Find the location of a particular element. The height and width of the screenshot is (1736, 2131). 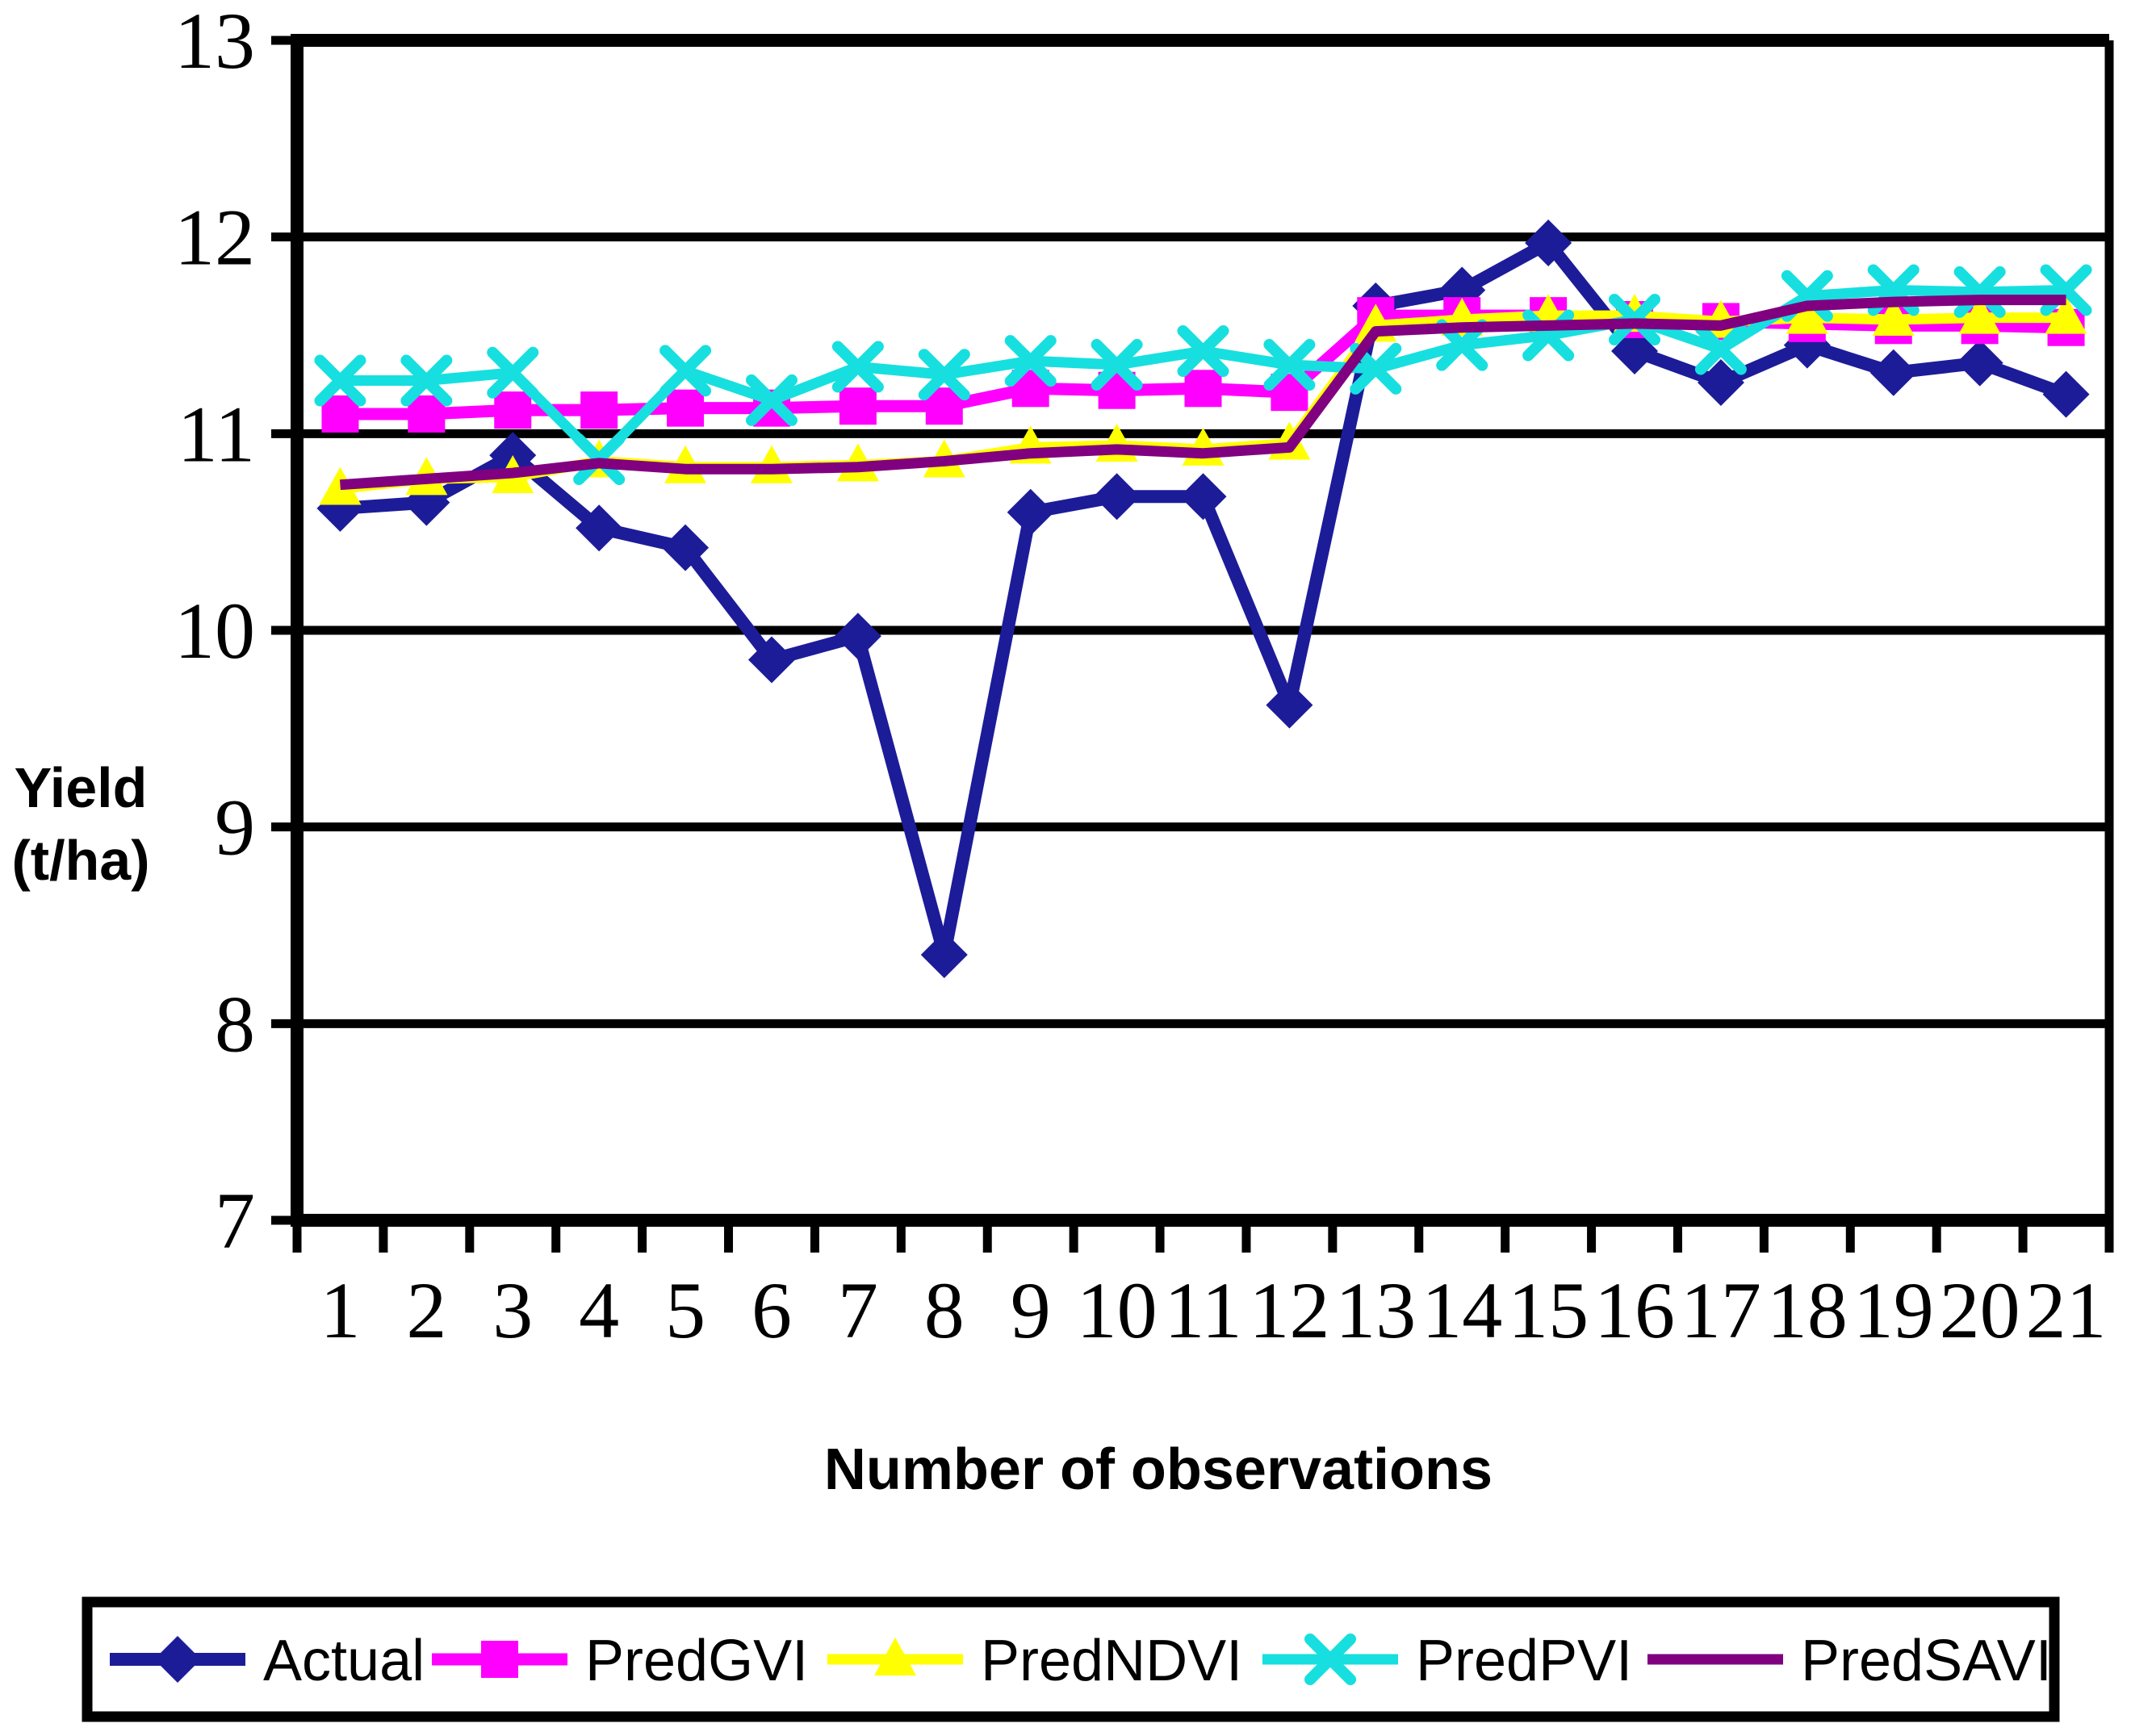

x-tick-label-12: 12 is located at coordinates (1289, 1310).